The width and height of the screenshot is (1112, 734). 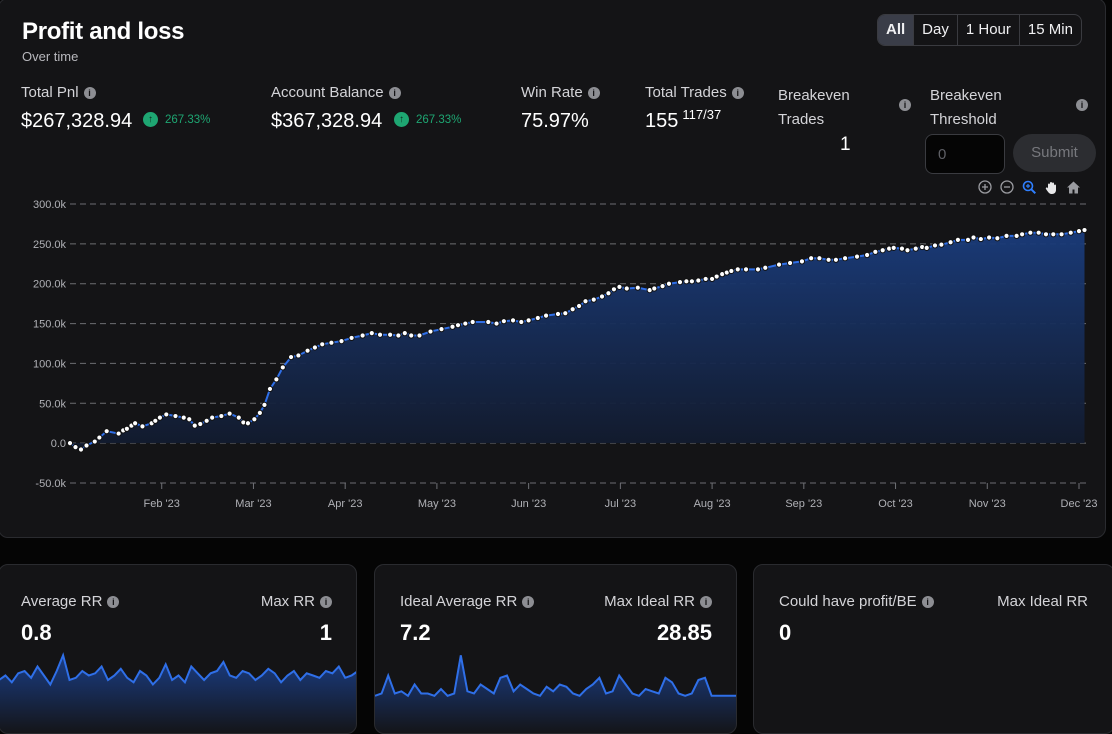 What do you see at coordinates (785, 632) in the screenshot?
I see `could-have-profit-value: 0` at bounding box center [785, 632].